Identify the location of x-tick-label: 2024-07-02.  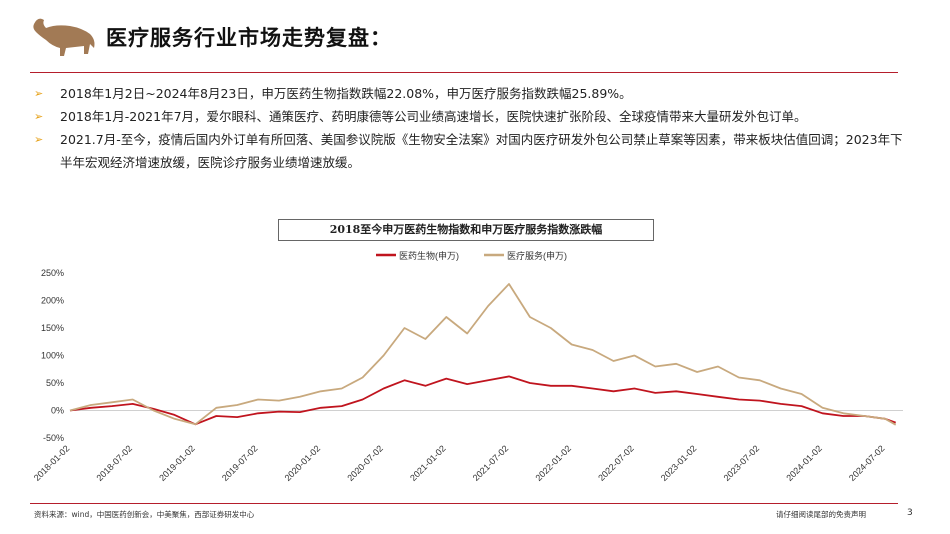
(867, 463).